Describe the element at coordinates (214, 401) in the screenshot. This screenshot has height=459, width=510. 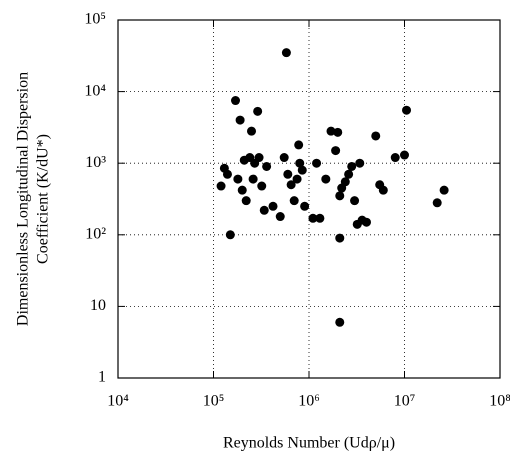
I see `x-tick-label: 10⁵` at that location.